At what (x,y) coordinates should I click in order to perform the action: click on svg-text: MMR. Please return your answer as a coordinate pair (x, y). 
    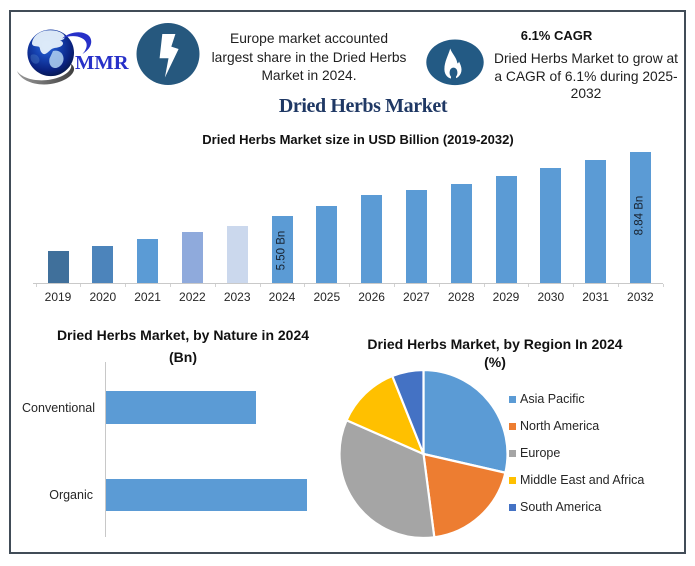
    Looking at the image, I should click on (102, 63).